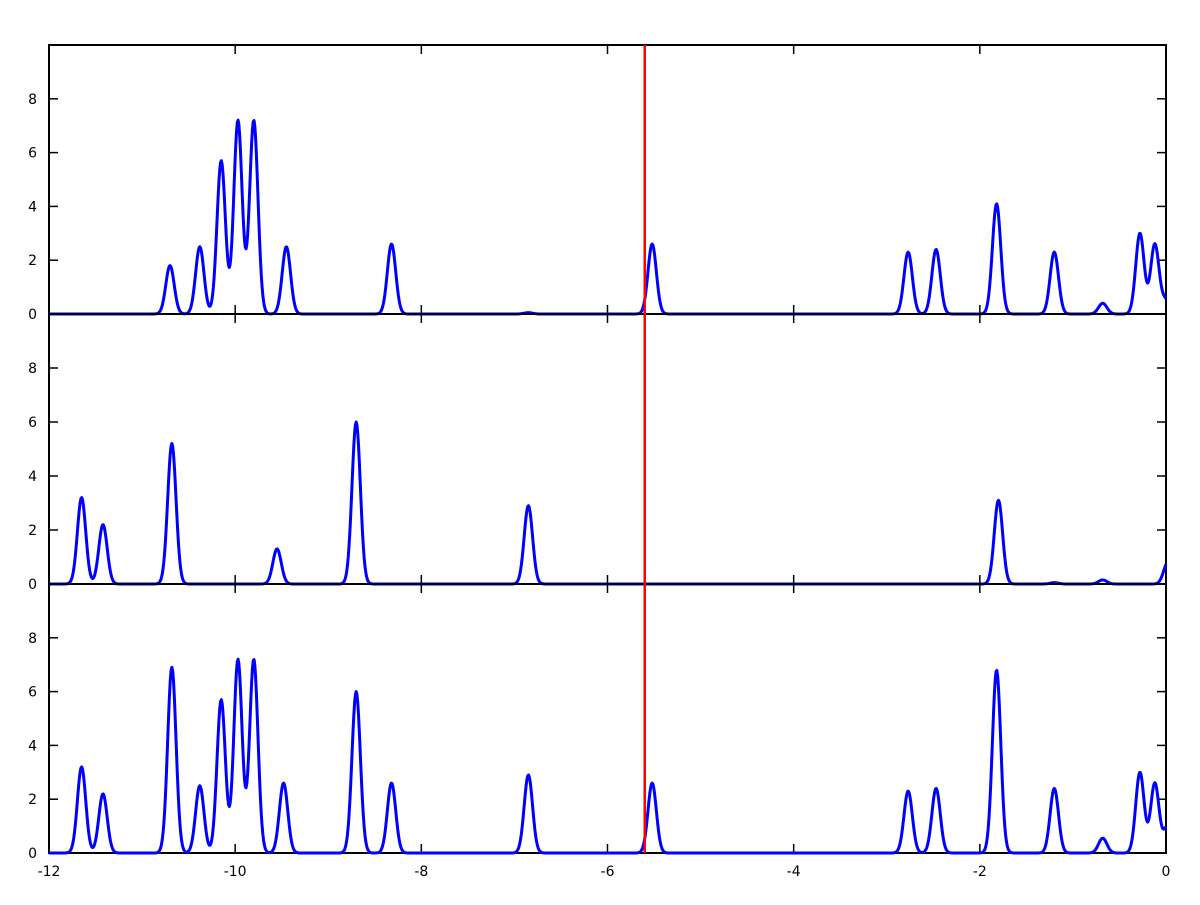 The width and height of the screenshot is (1200, 905). What do you see at coordinates (32, 261) in the screenshot?
I see `panel-1-ytick-label: 2` at bounding box center [32, 261].